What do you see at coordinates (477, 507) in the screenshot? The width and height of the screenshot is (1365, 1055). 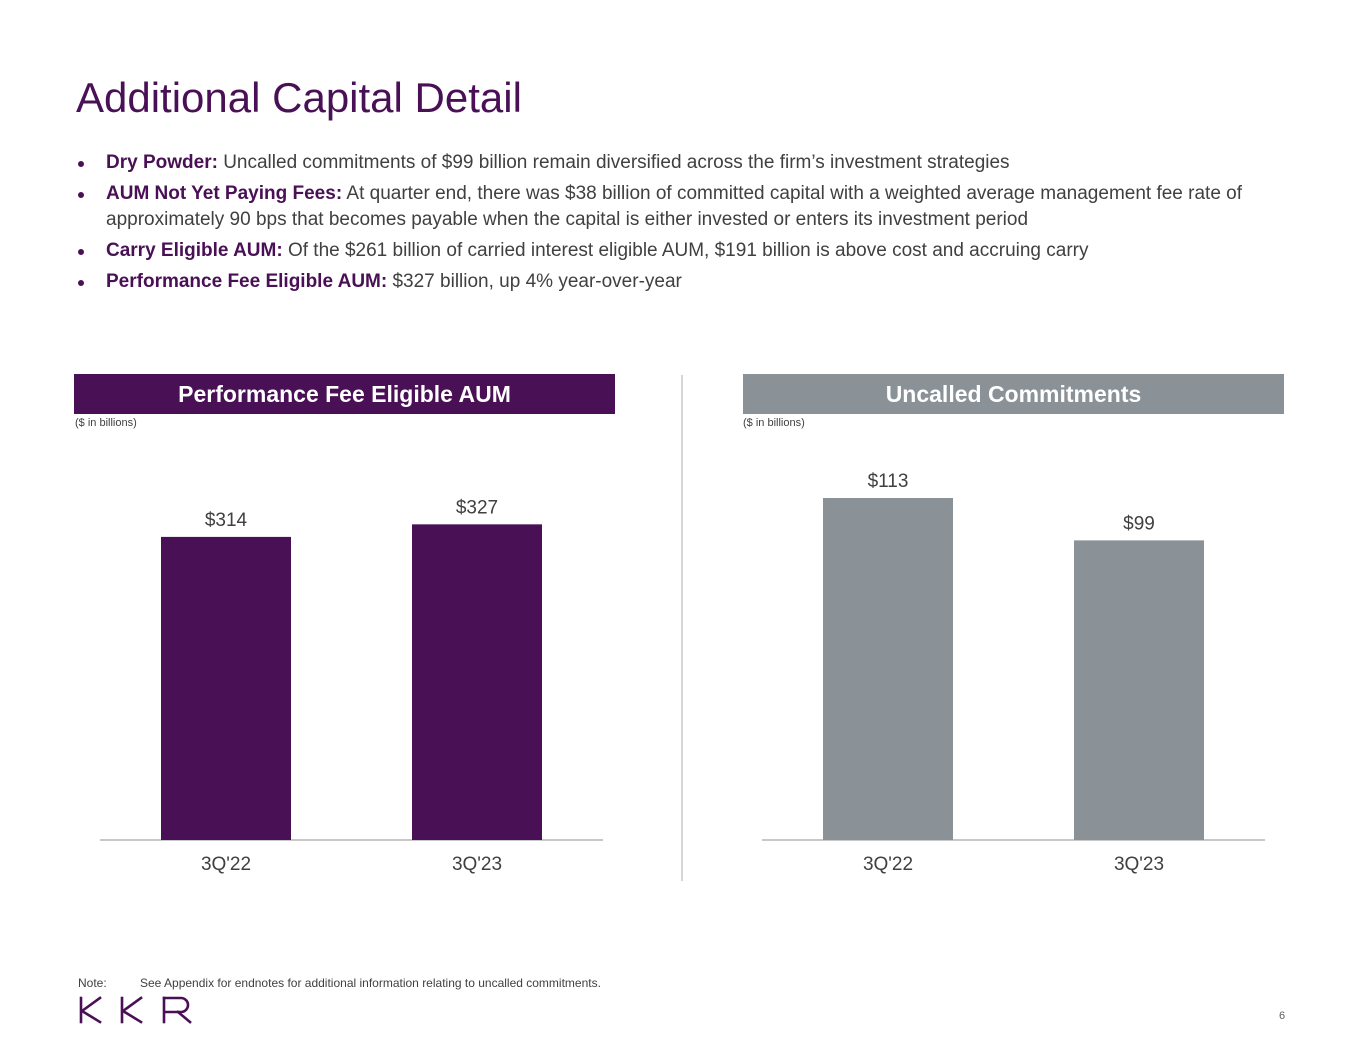 I see `data-label: $327` at bounding box center [477, 507].